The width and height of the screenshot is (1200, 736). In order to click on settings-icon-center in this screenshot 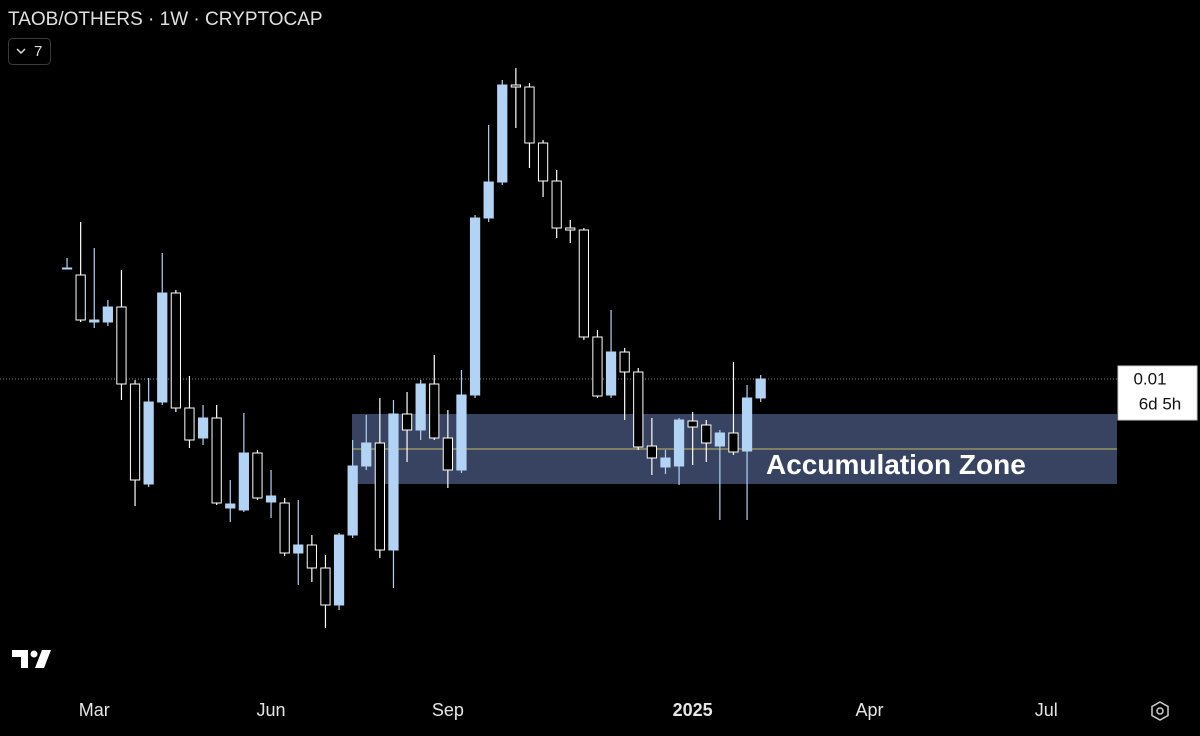, I will do `click(1160, 711)`.